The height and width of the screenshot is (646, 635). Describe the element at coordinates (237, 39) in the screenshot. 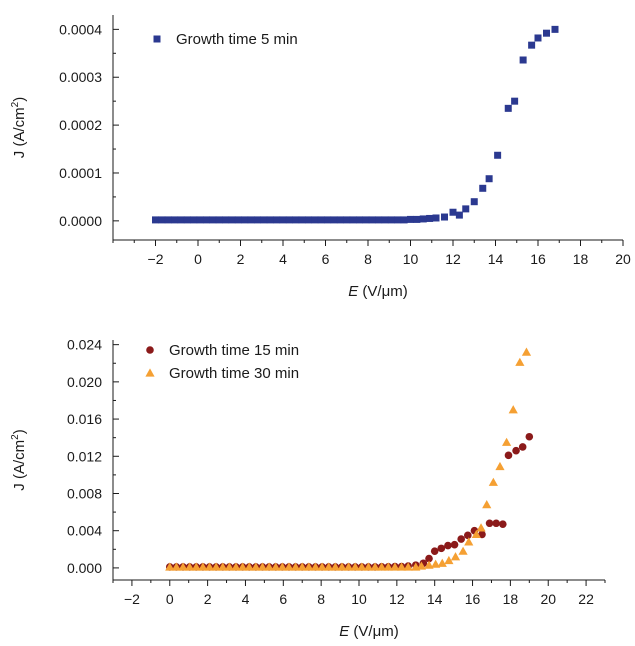

I see `legend-label: Growth time 5 min` at that location.